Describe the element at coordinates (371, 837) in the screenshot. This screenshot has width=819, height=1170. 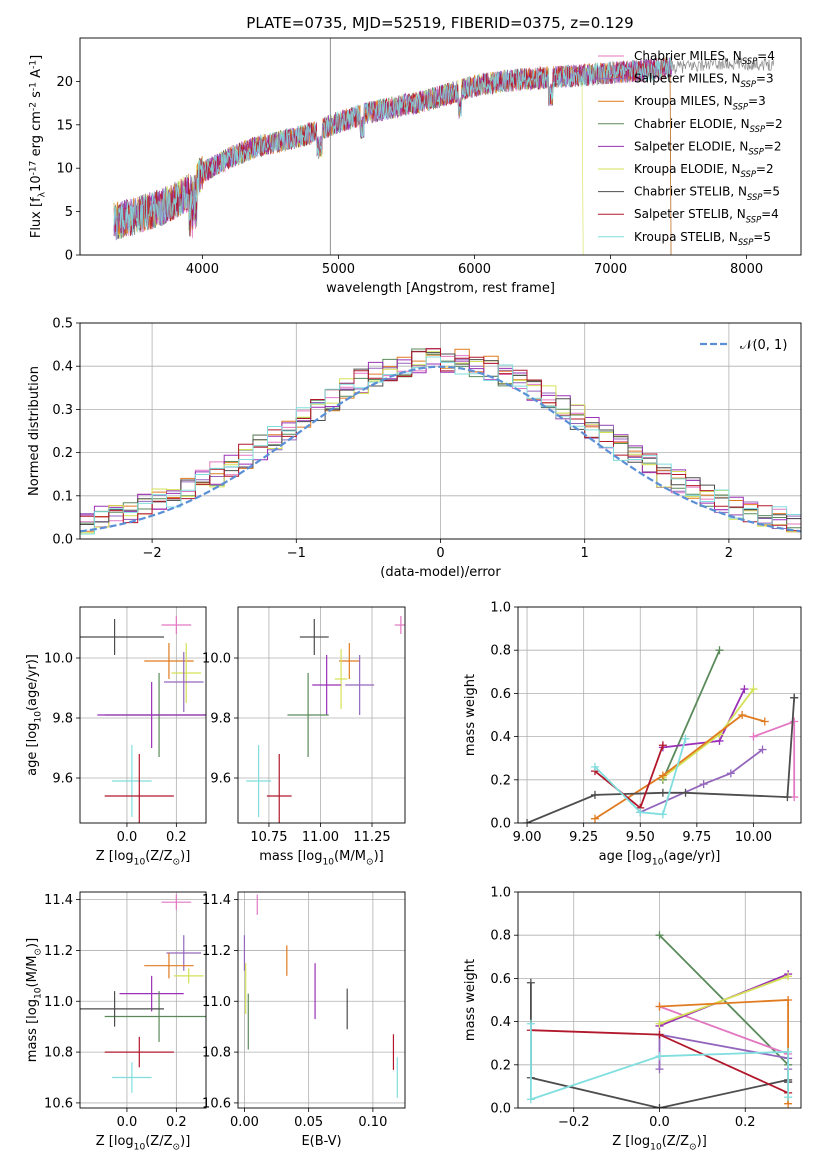
I see `x-tick-label: 11.25` at that location.